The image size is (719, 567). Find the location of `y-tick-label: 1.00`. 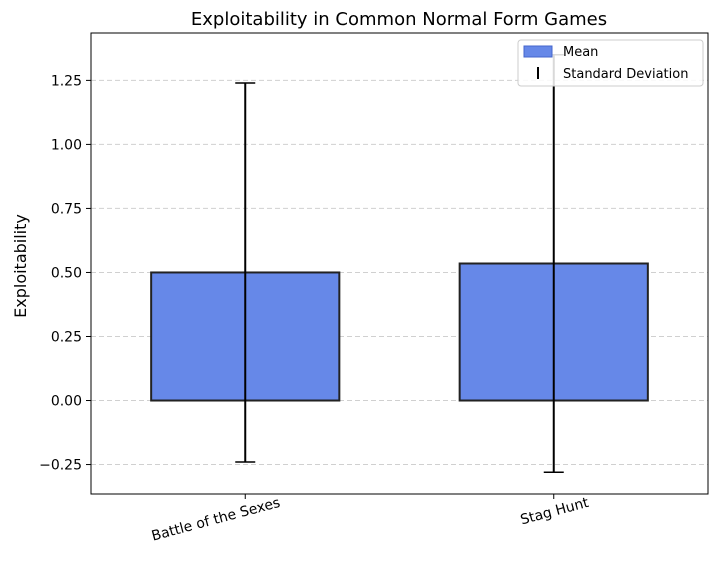

y-tick-label: 1.00 is located at coordinates (66, 145).